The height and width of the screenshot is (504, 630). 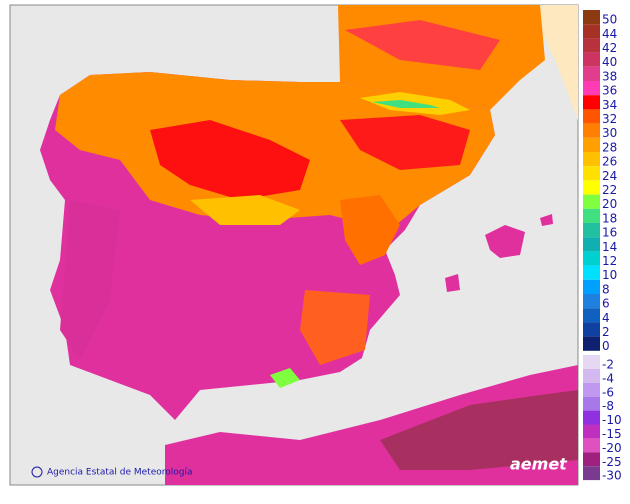 What do you see at coordinates (609, 119) in the screenshot?
I see `legend-label: 32` at bounding box center [609, 119].